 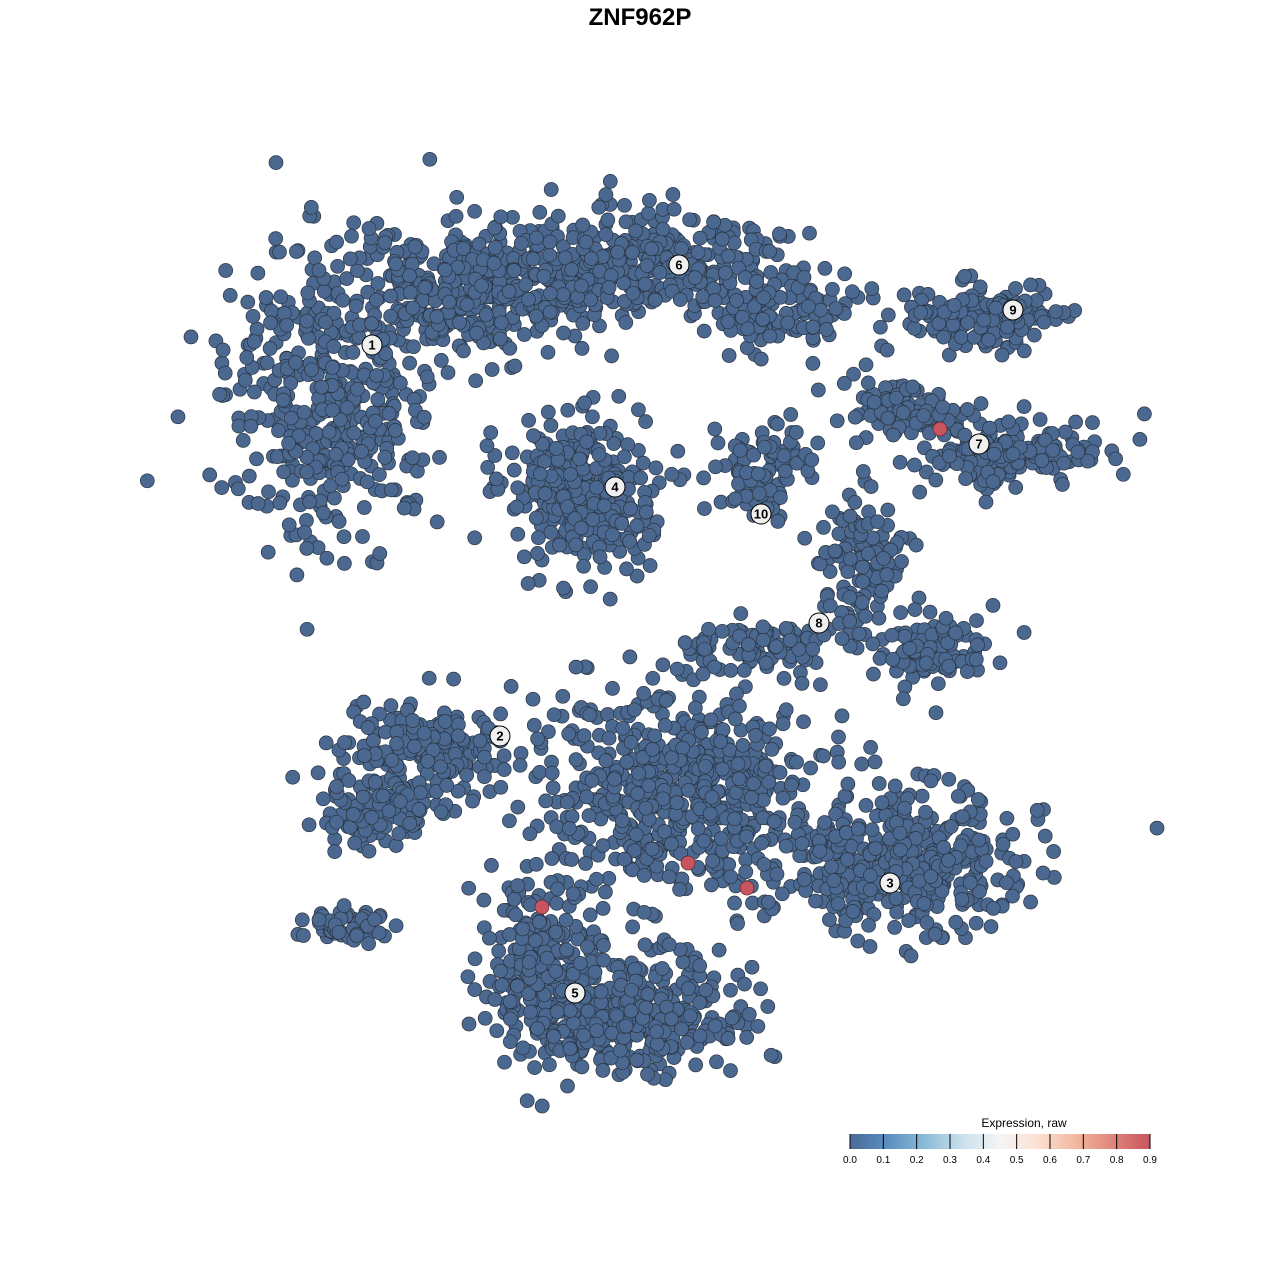 What do you see at coordinates (1117, 1160) in the screenshot?
I see `legend-tick-label: 0.8` at bounding box center [1117, 1160].